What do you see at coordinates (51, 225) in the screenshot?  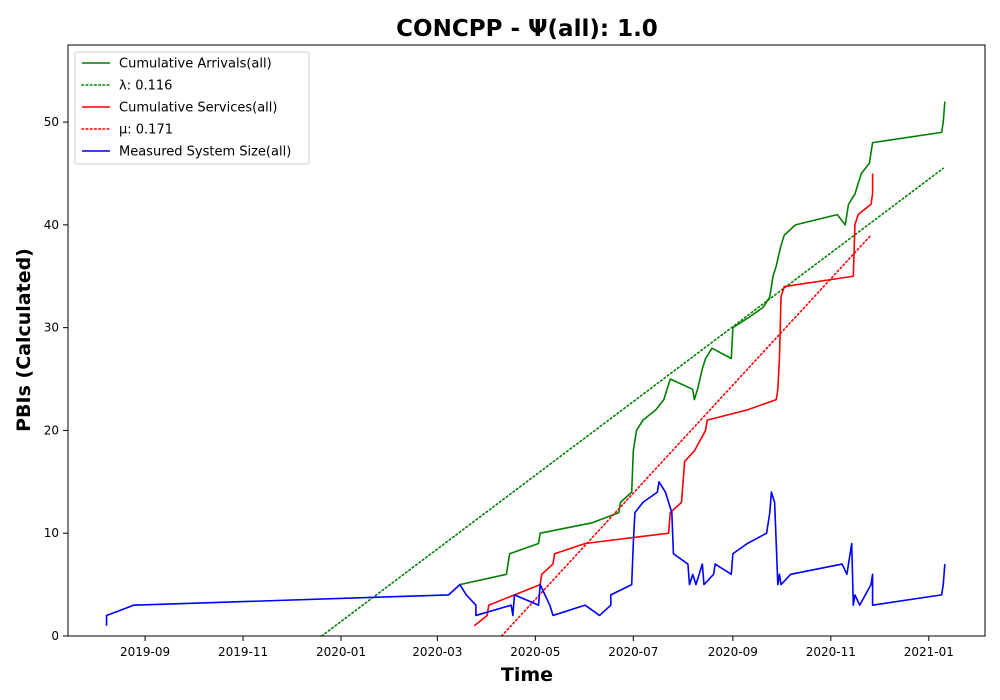 I see `y-tick-label: 40` at bounding box center [51, 225].